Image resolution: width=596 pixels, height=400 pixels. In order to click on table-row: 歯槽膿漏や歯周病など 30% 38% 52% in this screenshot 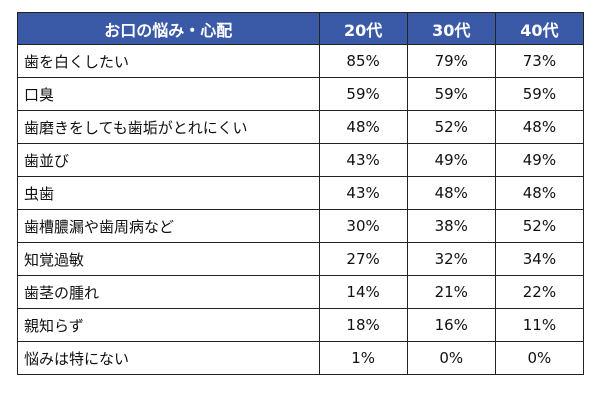, I will do `click(301, 226)`.